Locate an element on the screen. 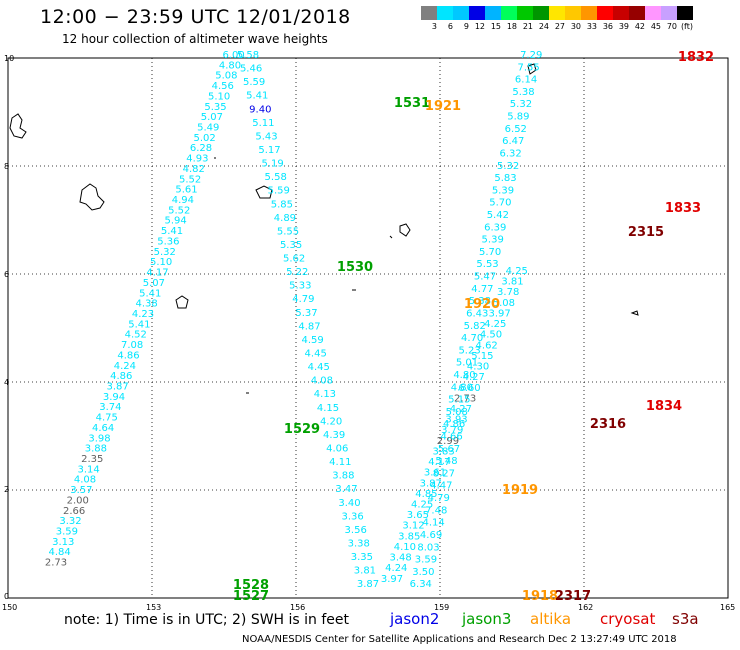 The image size is (740, 650). colorbar-label: 12 is located at coordinates (479, 26).